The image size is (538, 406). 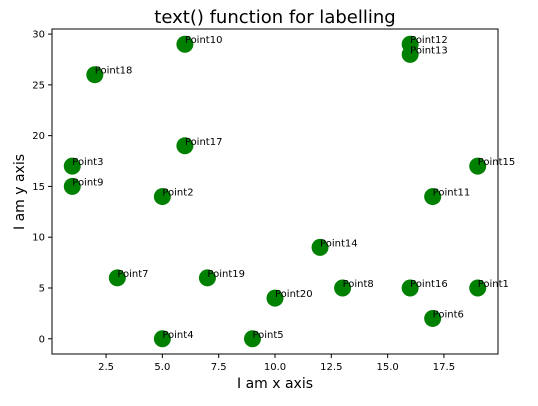 I want to click on x-tick-label: 2.5, so click(x=106, y=367).